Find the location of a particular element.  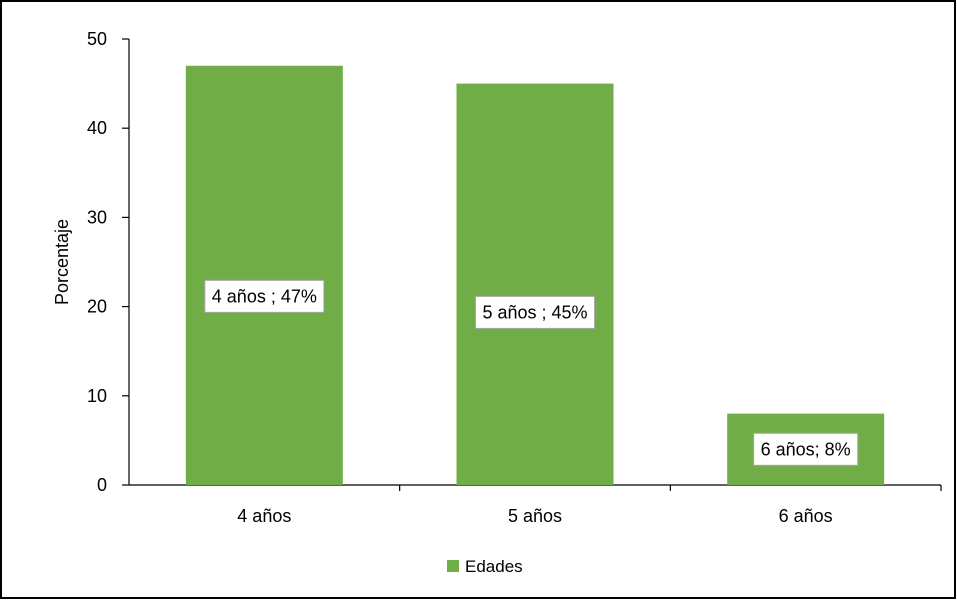

x-tick-label: 4 años is located at coordinates (264, 516).